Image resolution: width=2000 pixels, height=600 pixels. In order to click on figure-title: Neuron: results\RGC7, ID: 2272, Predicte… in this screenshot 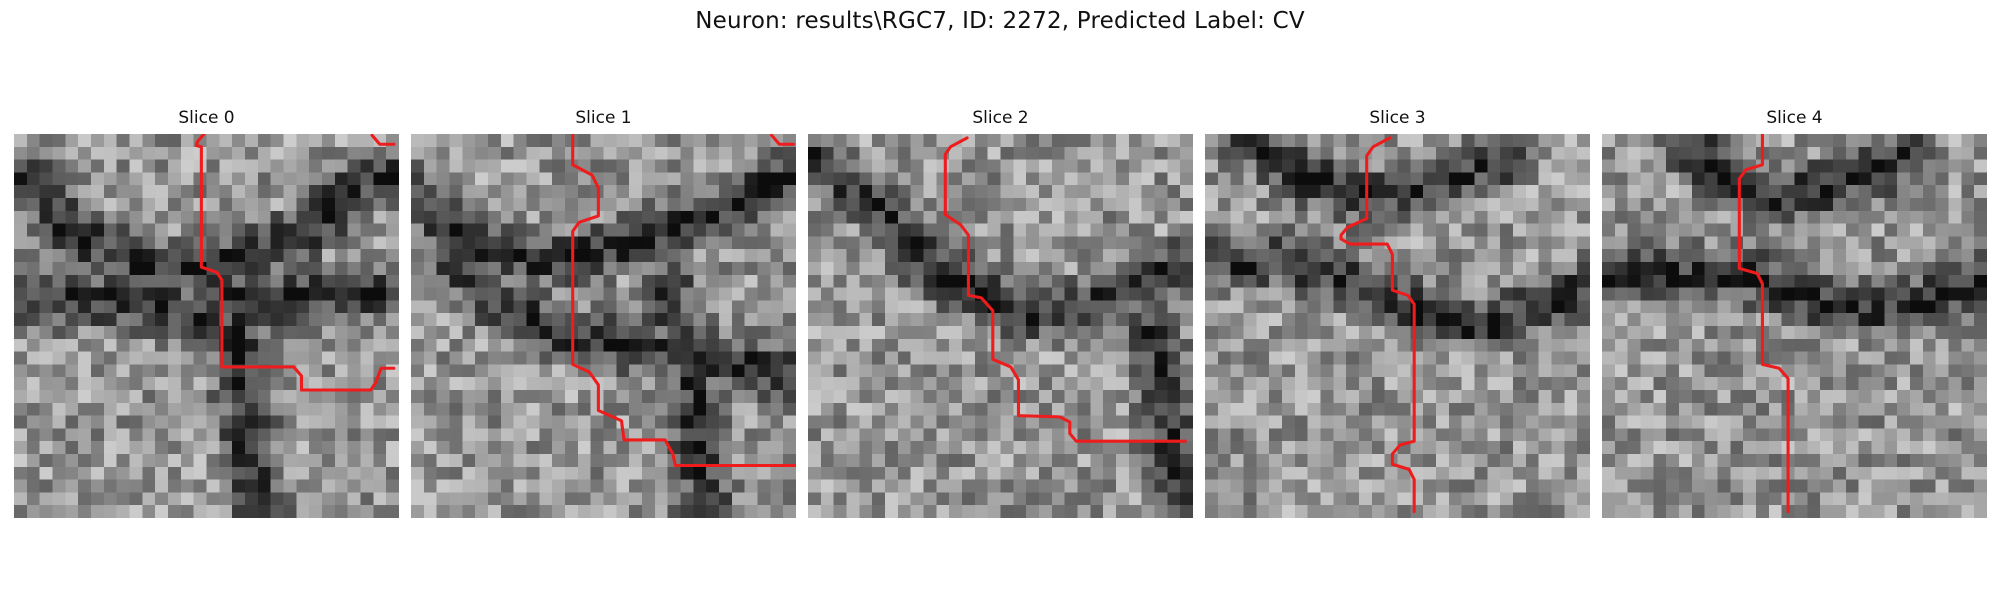, I will do `click(1000, 21)`.